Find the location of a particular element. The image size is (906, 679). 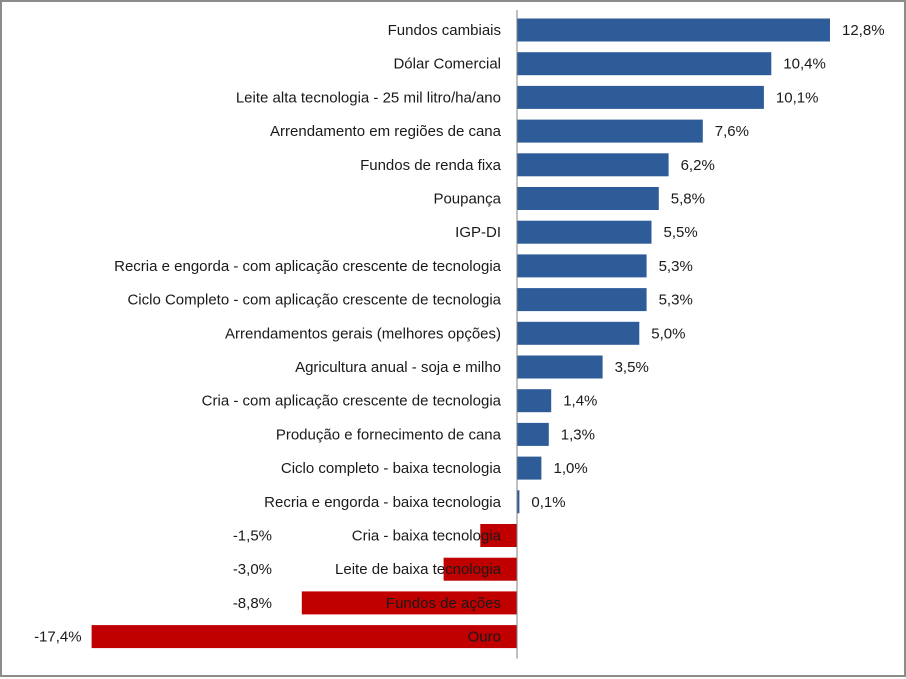

value-label: -8,8% is located at coordinates (252, 603).